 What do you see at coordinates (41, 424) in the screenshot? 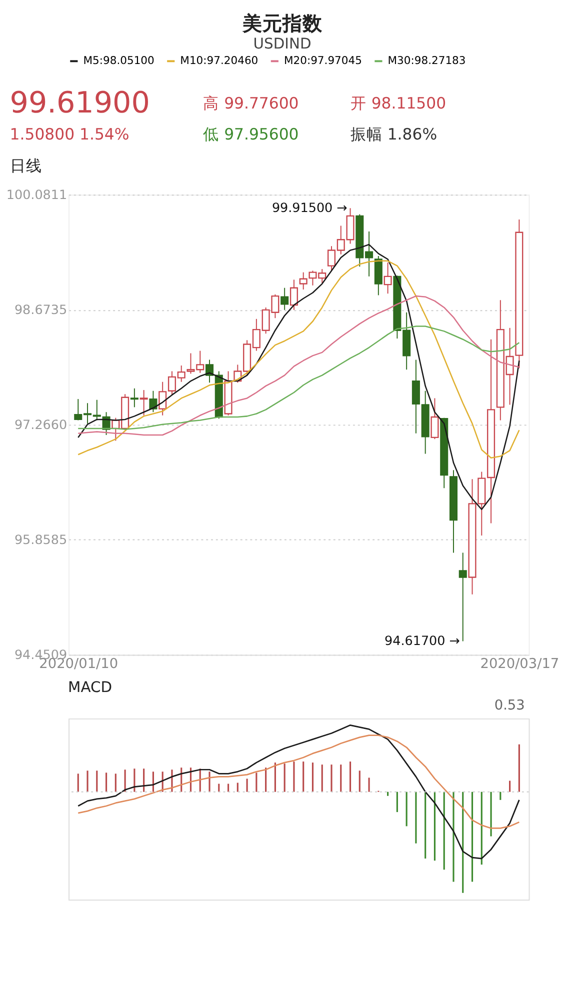
I see `y-tick-label: 97.2660` at bounding box center [41, 424].